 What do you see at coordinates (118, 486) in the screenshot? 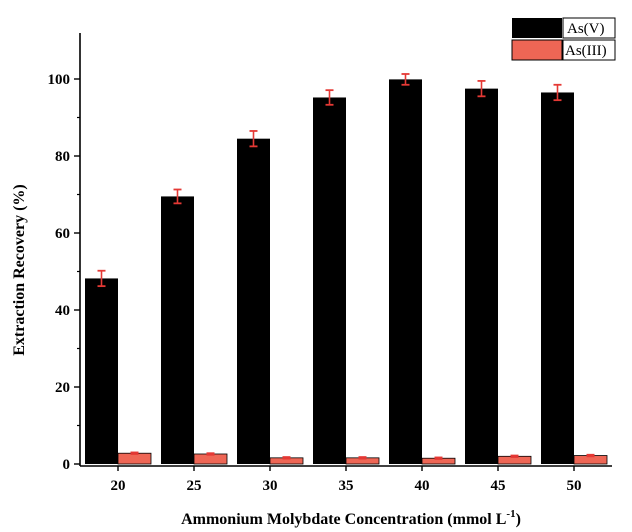
I see `x-tick-label-20: 20` at bounding box center [118, 486].